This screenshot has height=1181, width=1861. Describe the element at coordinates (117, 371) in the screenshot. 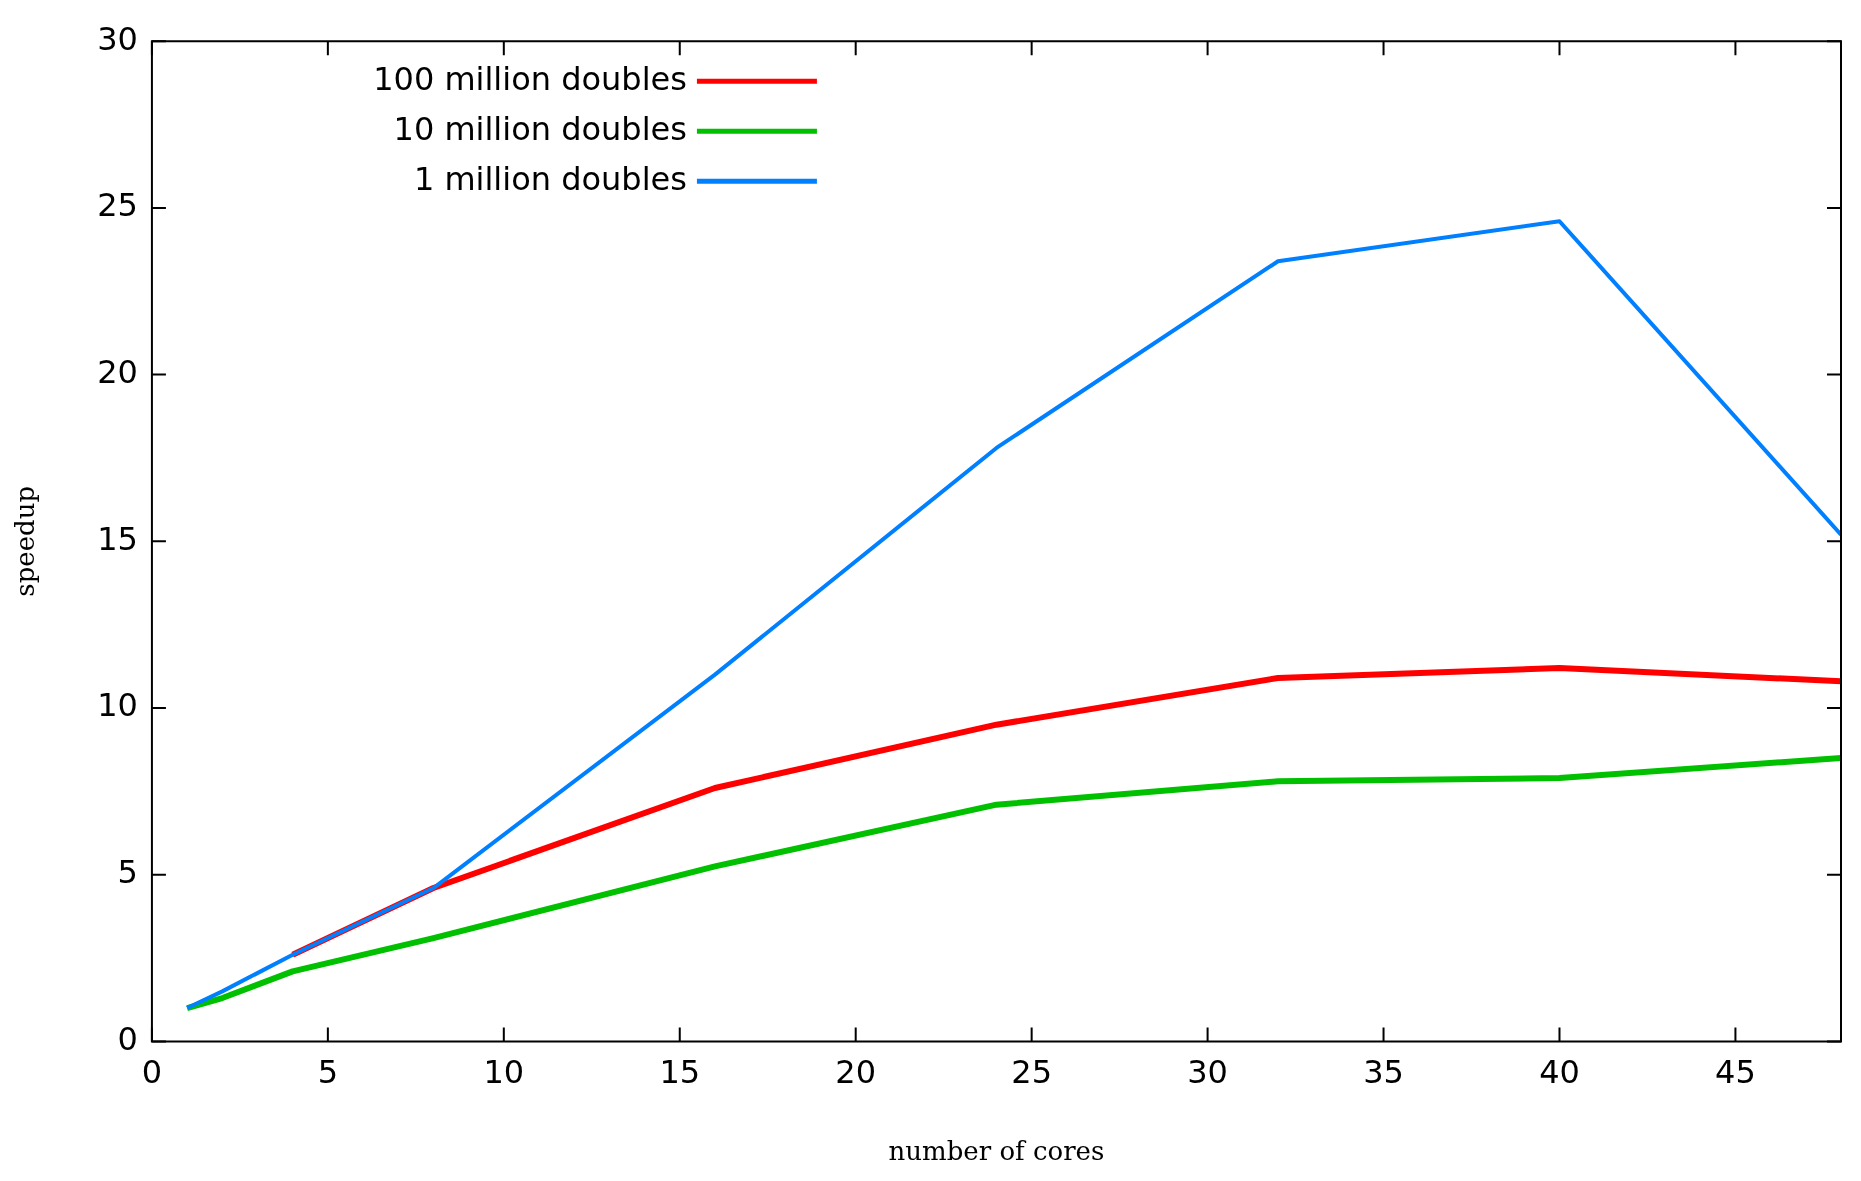

I see `y-tick-label: 20` at that location.